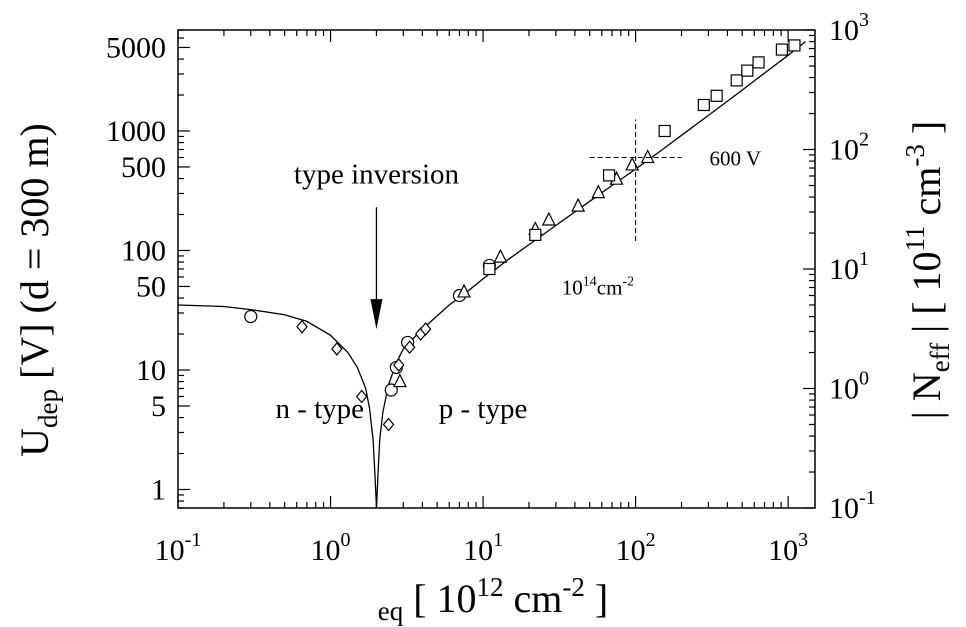 The height and width of the screenshot is (627, 966). Describe the element at coordinates (926, 196) in the screenshot. I see `y2-axis-title-unit: cm` at that location.